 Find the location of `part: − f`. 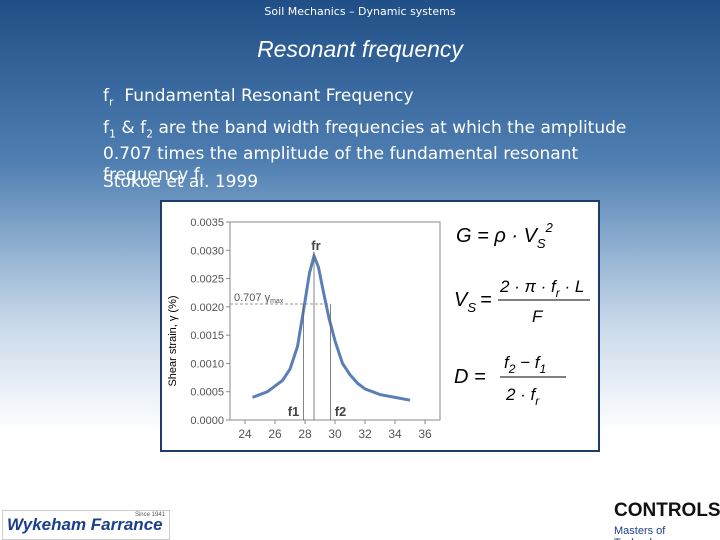

part: − f is located at coordinates (528, 362).